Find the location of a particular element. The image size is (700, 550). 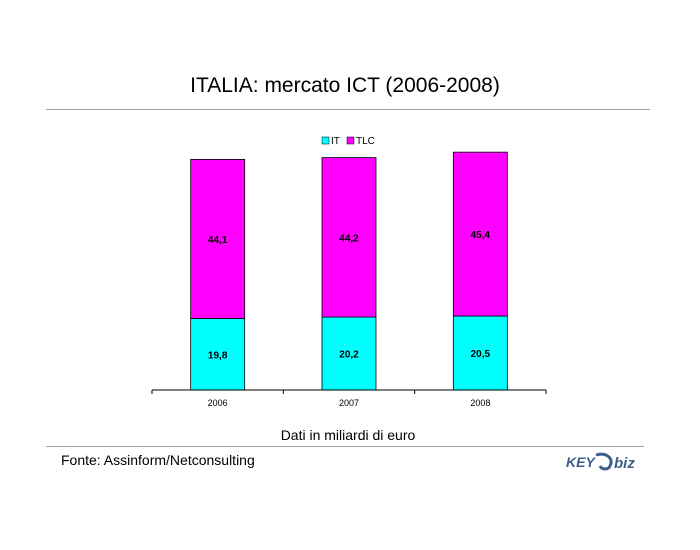

bar-it-2007 is located at coordinates (349, 353).